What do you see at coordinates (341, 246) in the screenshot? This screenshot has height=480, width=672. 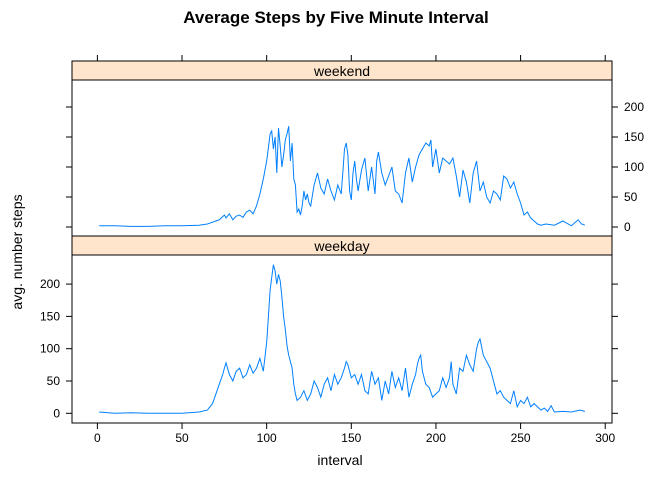 I see `strip-label-weekday: weekday` at bounding box center [341, 246].